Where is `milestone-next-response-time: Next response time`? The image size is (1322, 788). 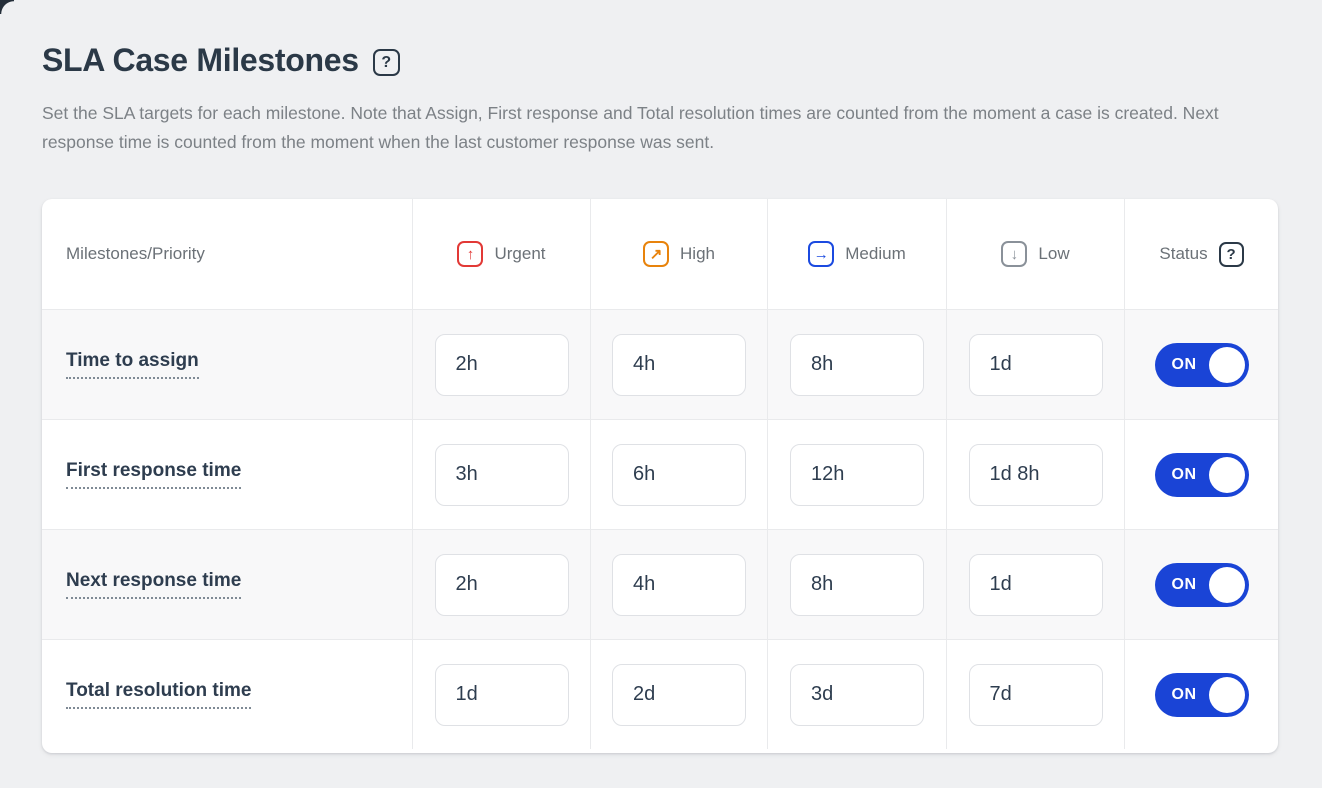 milestone-next-response-time: Next response time is located at coordinates (154, 584).